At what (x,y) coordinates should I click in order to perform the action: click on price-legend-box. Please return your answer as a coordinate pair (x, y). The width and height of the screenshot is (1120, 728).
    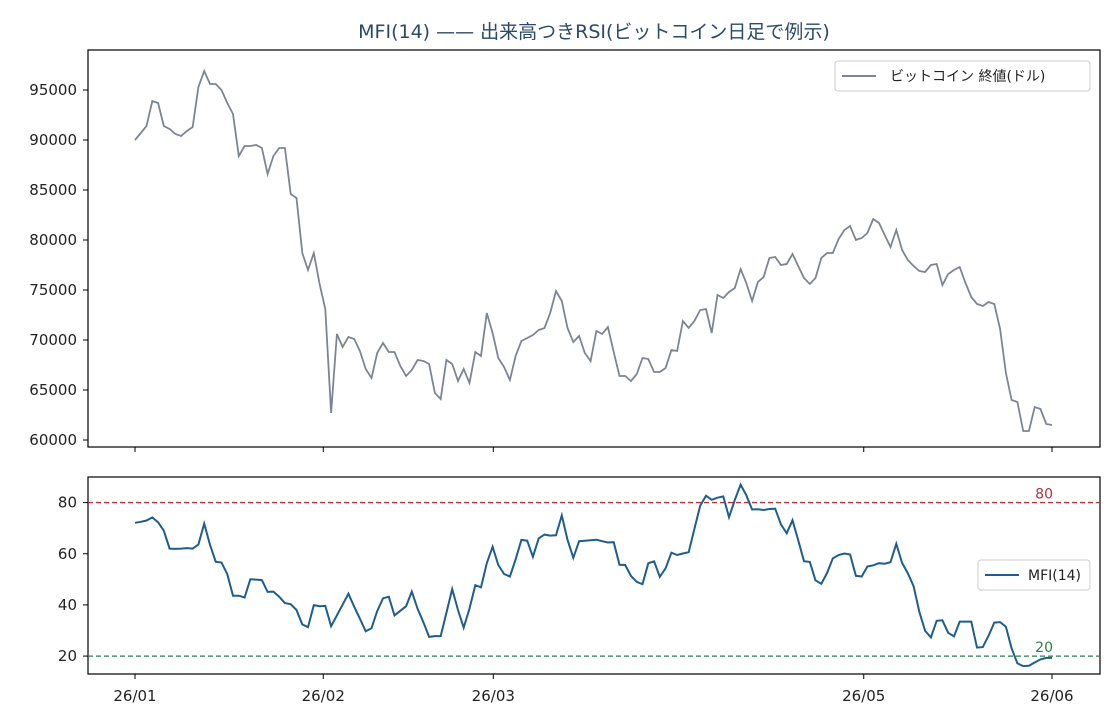
    Looking at the image, I should click on (962, 76).